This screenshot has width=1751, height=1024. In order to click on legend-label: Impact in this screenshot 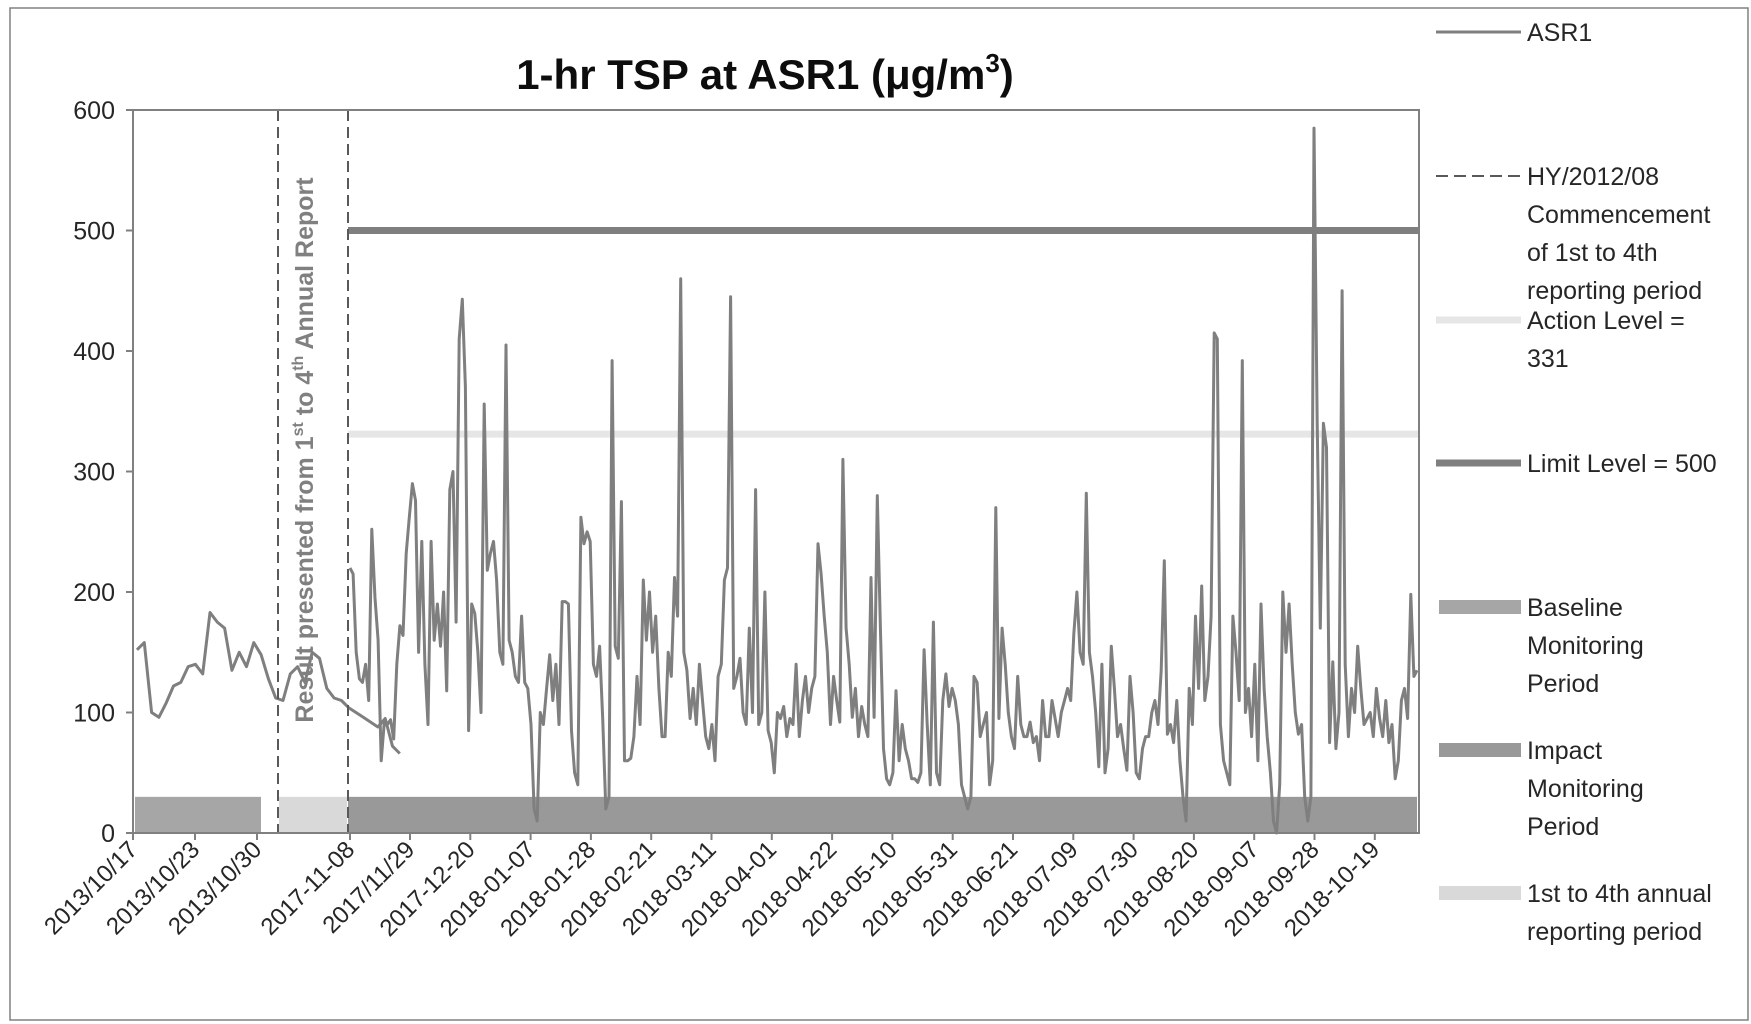, I will do `click(1564, 751)`.